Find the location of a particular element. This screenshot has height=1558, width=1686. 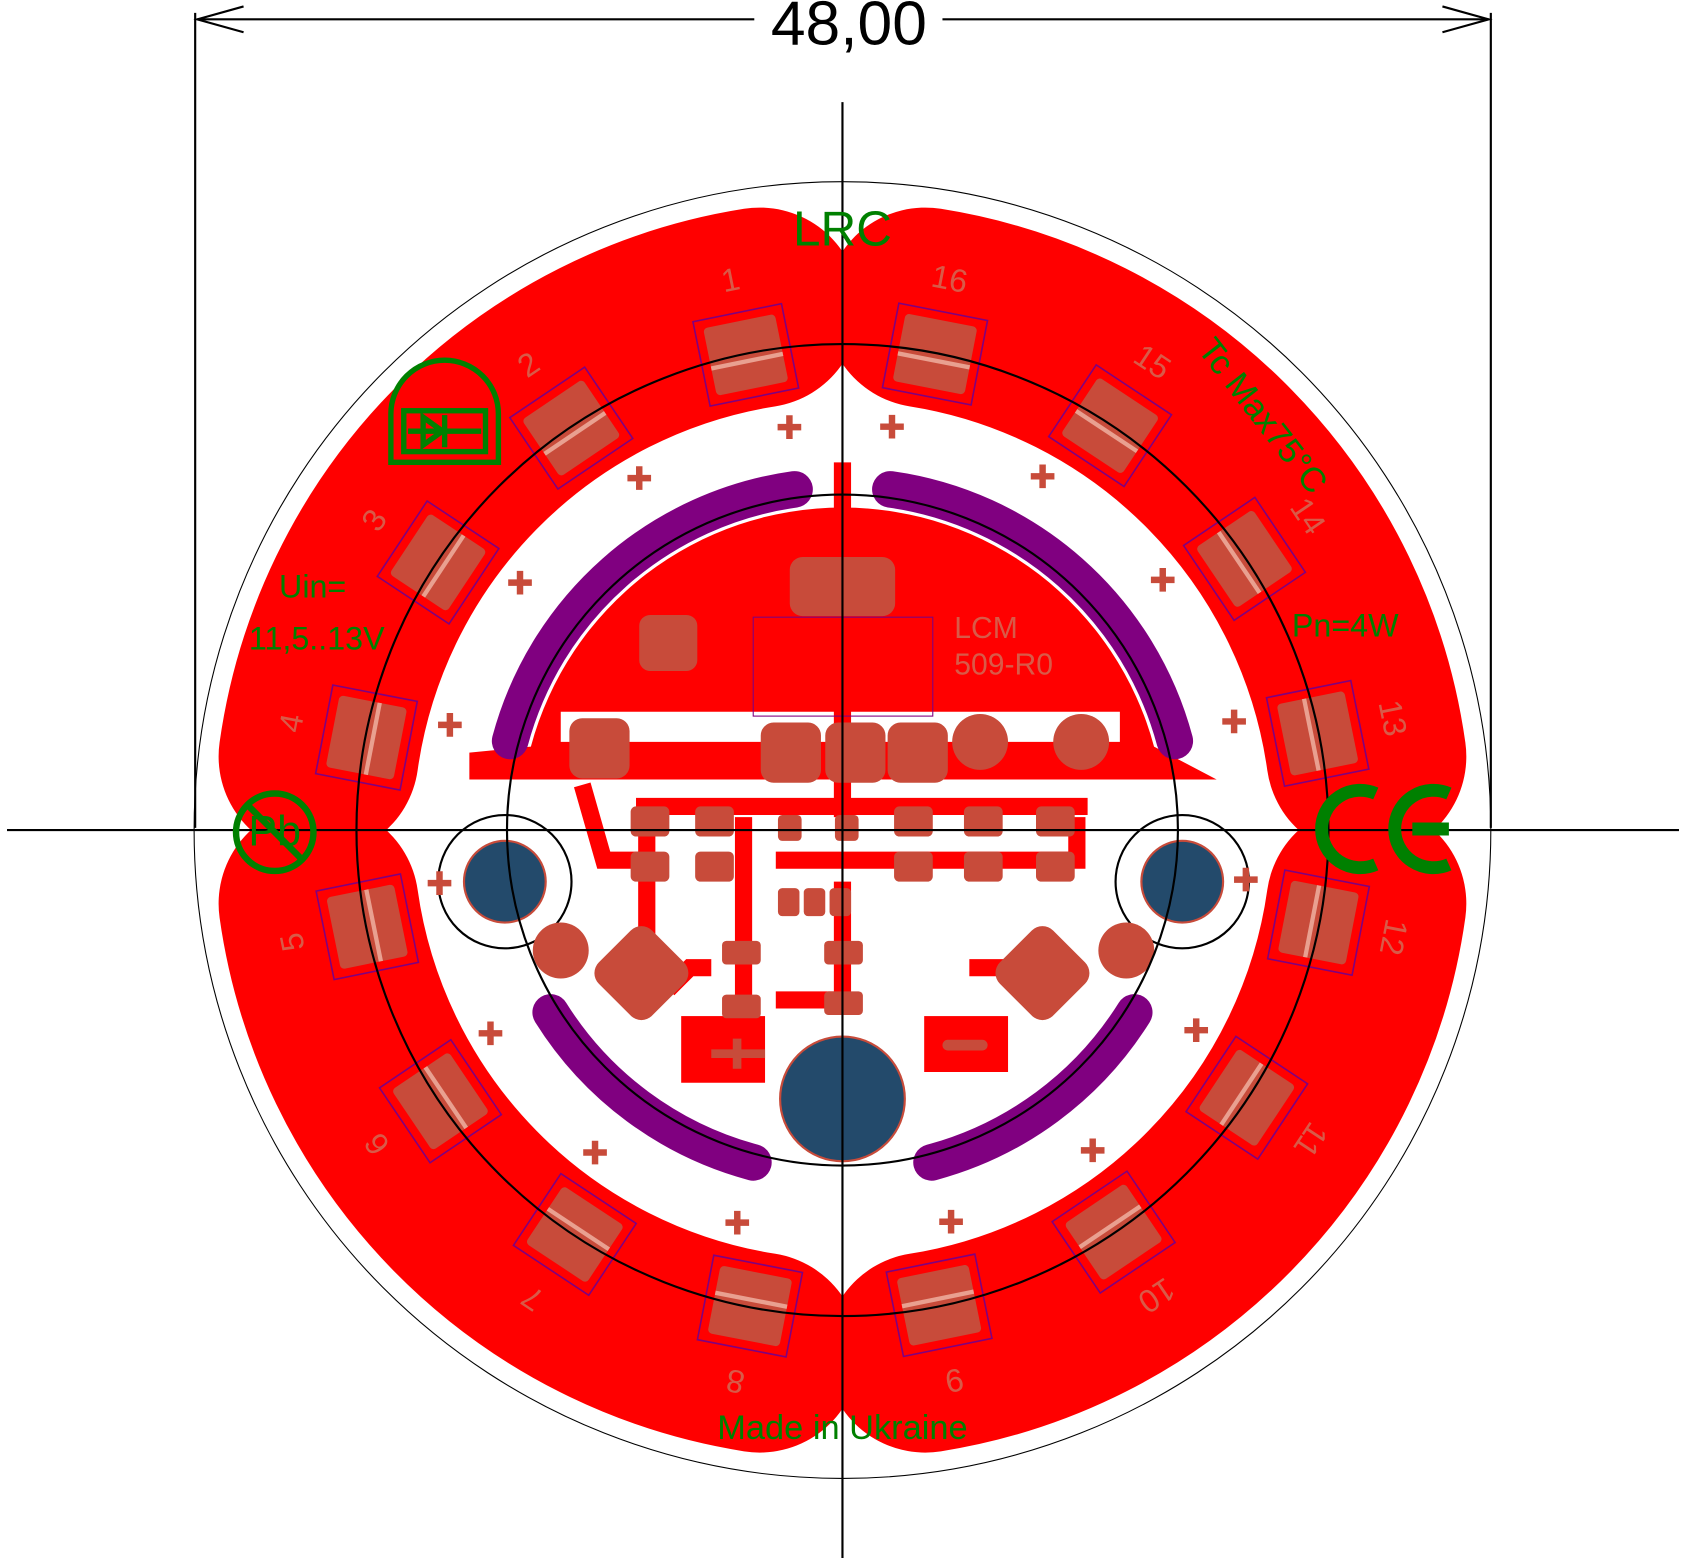

ce-mark is located at coordinates (1383, 829).